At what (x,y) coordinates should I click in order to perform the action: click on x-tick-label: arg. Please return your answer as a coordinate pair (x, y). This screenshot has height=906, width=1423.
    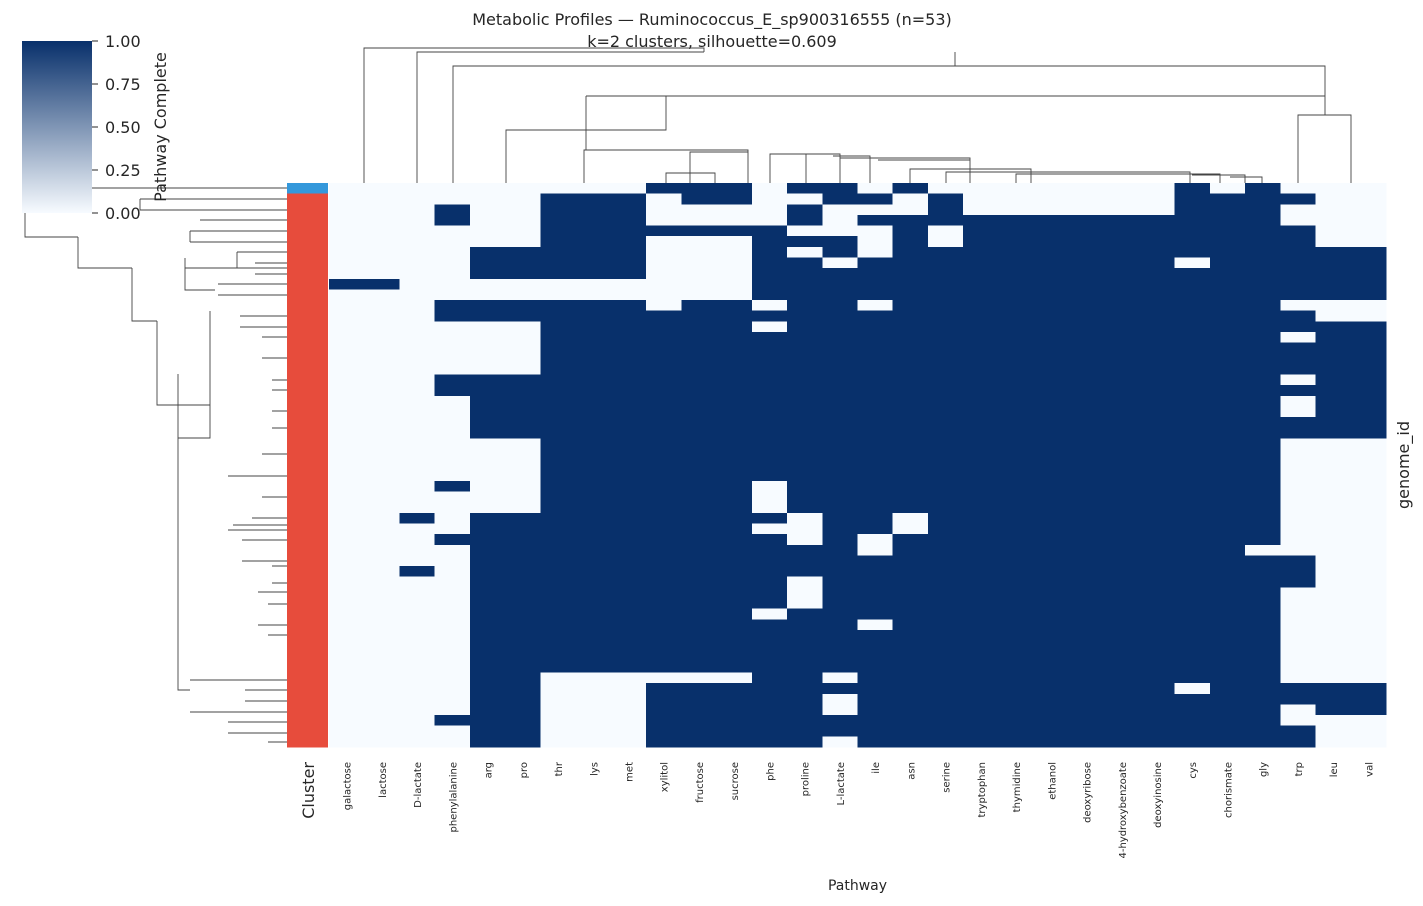
    Looking at the image, I should click on (489, 770).